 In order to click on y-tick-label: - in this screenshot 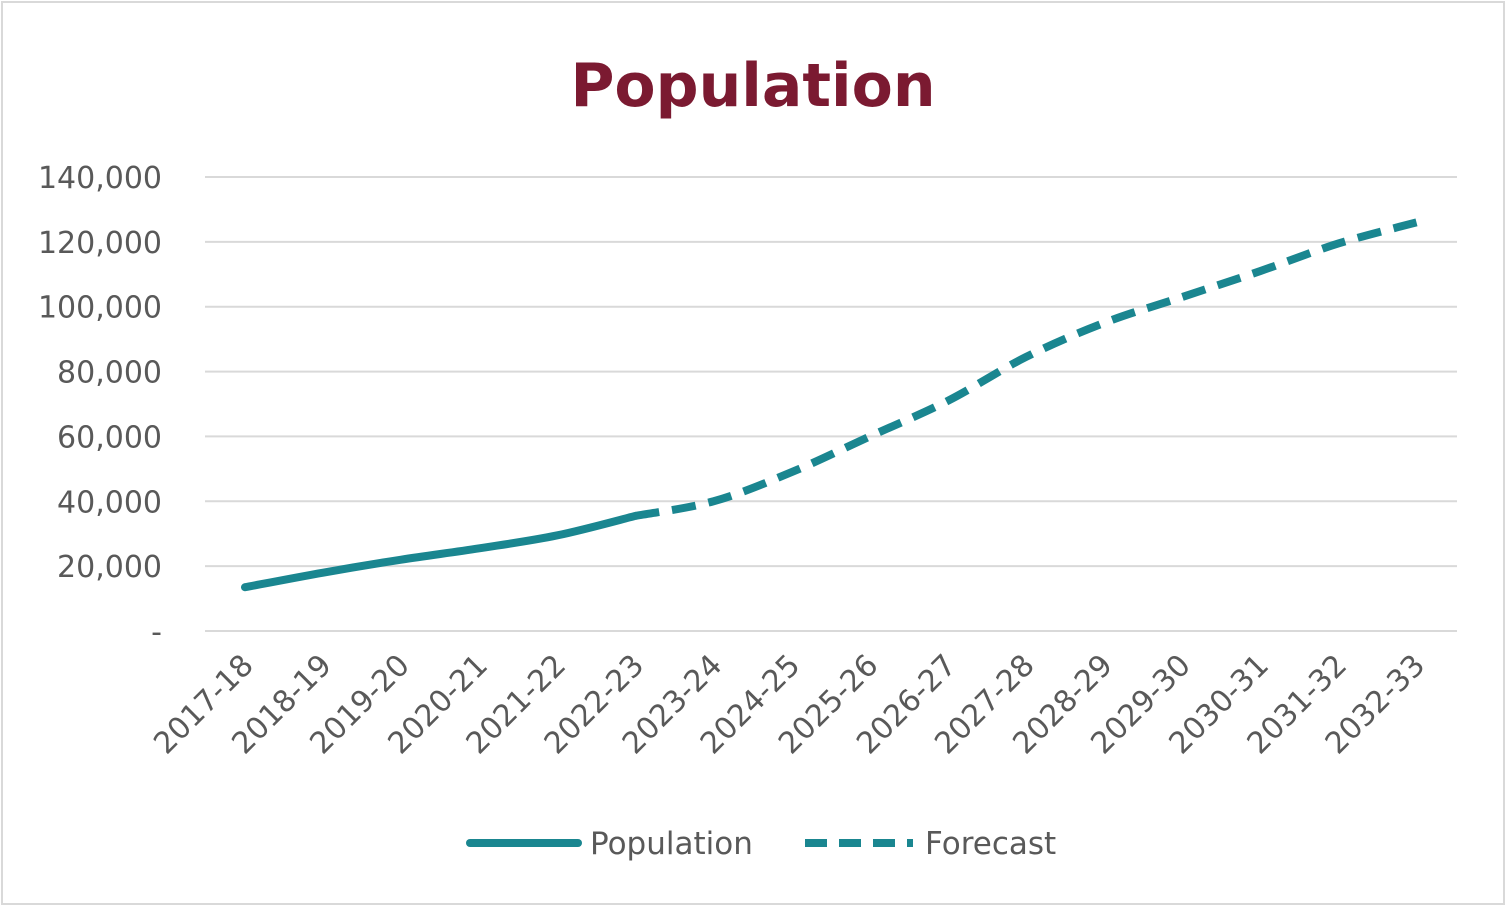, I will do `click(156, 632)`.